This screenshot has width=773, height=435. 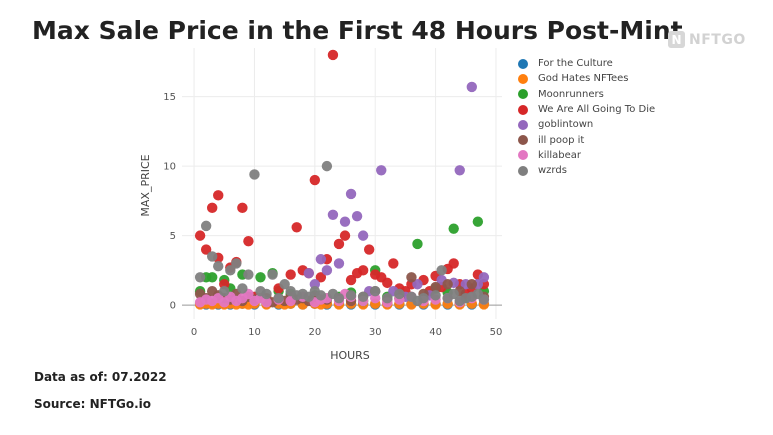 What do you see at coordinates (586, 170) in the screenshot?
I see `legend-item: wzrds` at bounding box center [586, 170].